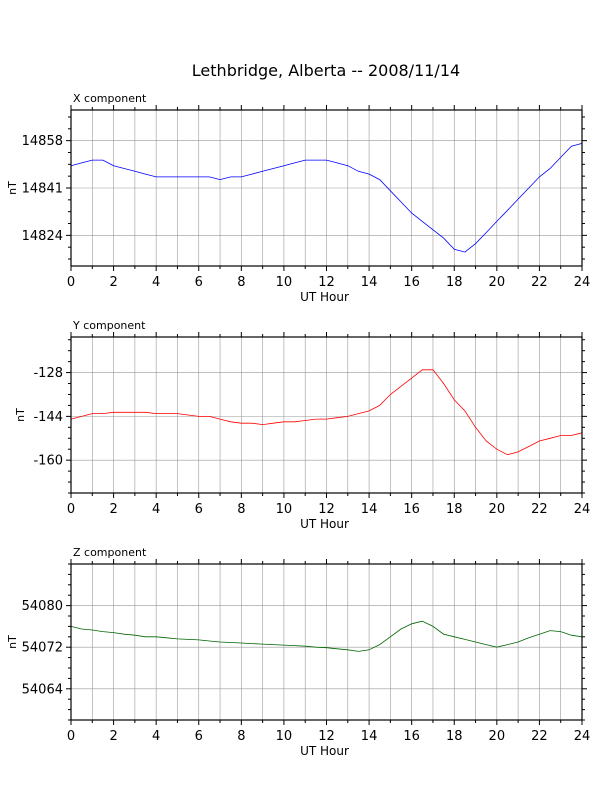  What do you see at coordinates (42, 606) in the screenshot?
I see `y-tick-label: 54080` at bounding box center [42, 606].